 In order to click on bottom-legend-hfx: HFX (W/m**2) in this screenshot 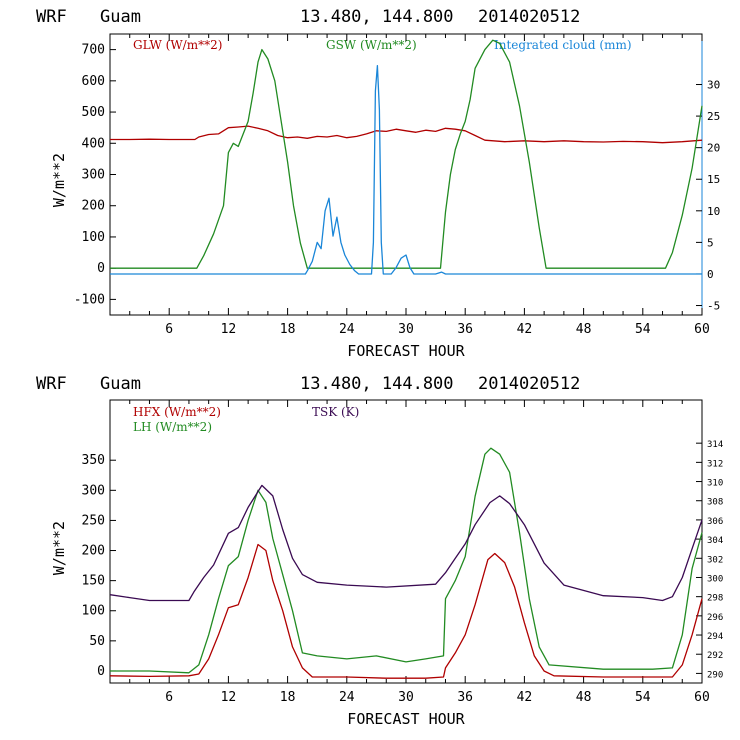, I will do `click(177, 412)`.